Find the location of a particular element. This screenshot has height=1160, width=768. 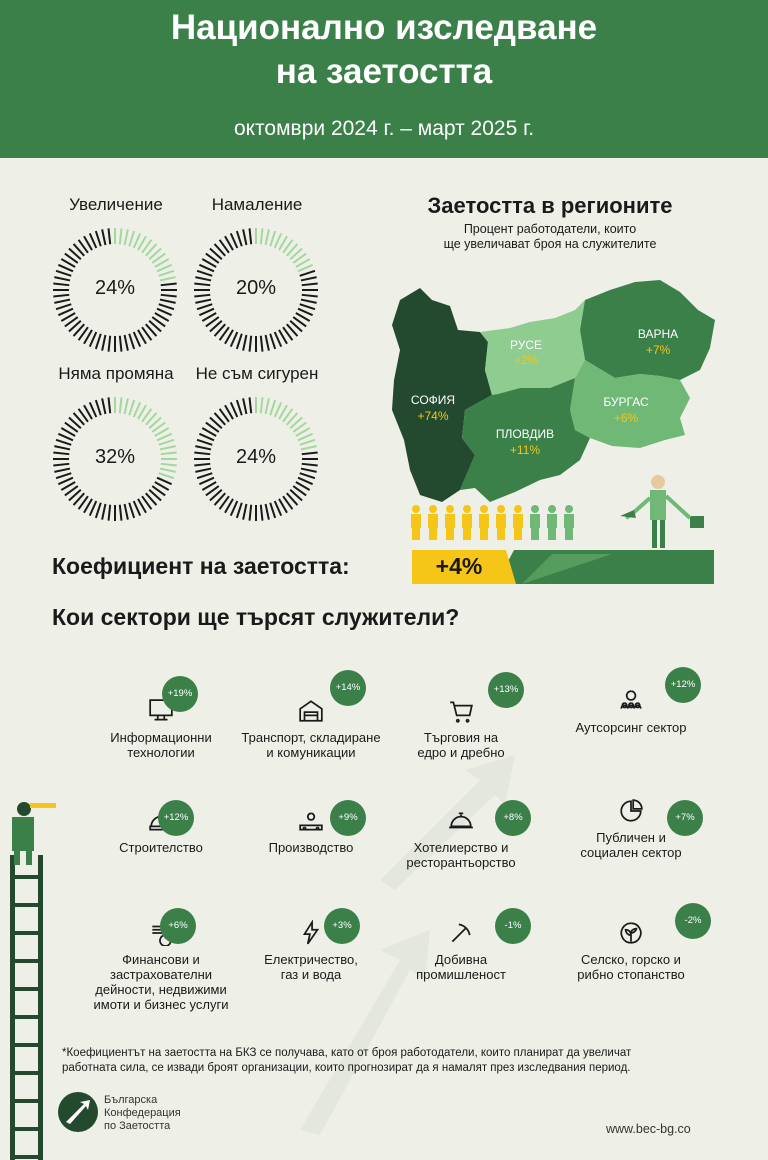

sector-name-line1: Транспорт, складиране is located at coordinates (311, 737).